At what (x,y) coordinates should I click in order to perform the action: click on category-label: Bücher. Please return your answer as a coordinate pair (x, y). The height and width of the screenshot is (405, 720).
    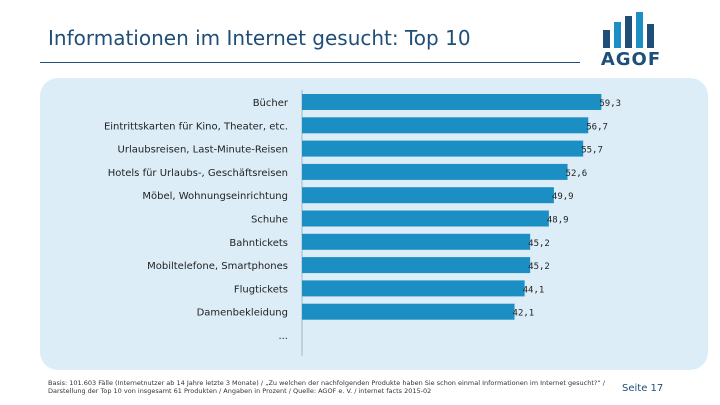
    Looking at the image, I should click on (271, 103).